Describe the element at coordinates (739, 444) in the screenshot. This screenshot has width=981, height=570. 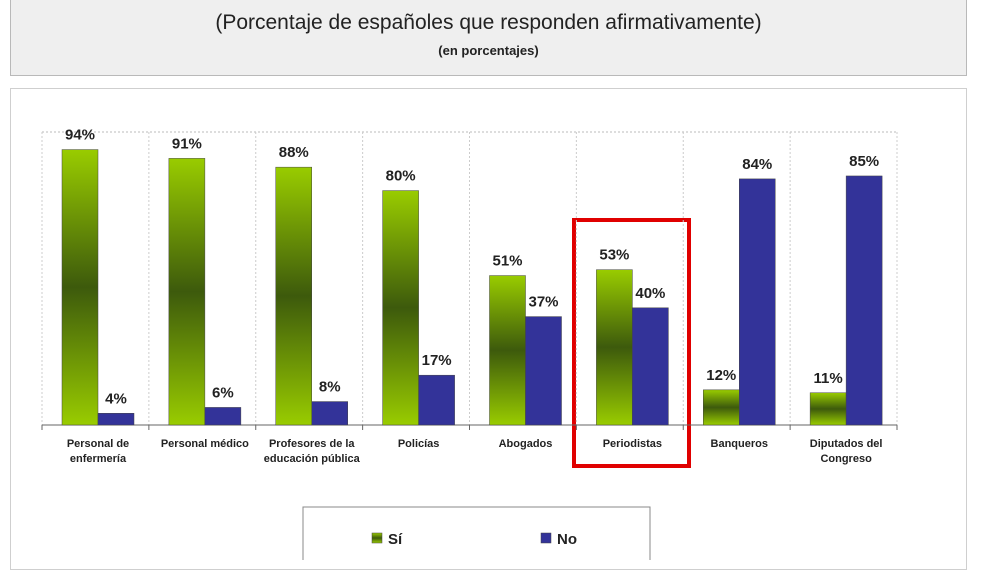
I see `x-tick-label: Banqueros` at that location.